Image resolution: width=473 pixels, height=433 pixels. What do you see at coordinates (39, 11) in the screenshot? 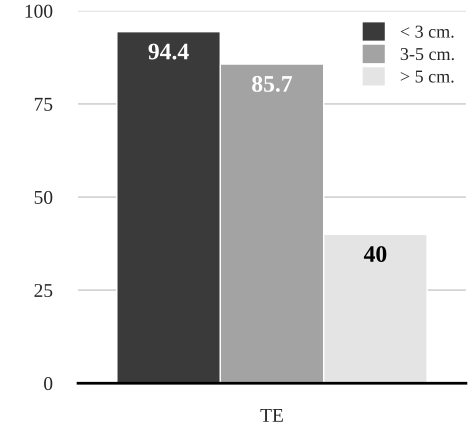
I see `y-tick-label: 100` at bounding box center [39, 11].